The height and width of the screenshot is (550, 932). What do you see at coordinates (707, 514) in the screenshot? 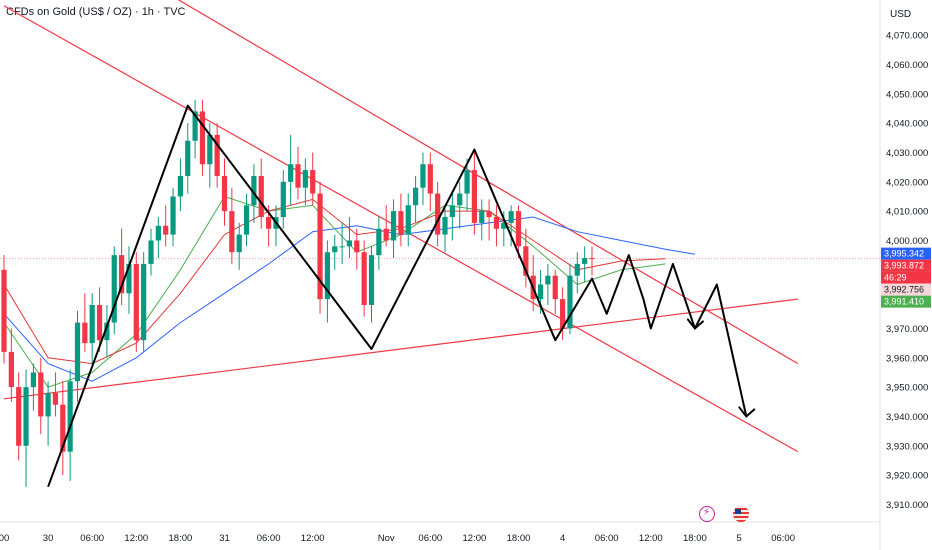
I see `lightning-event-icon` at bounding box center [707, 514].